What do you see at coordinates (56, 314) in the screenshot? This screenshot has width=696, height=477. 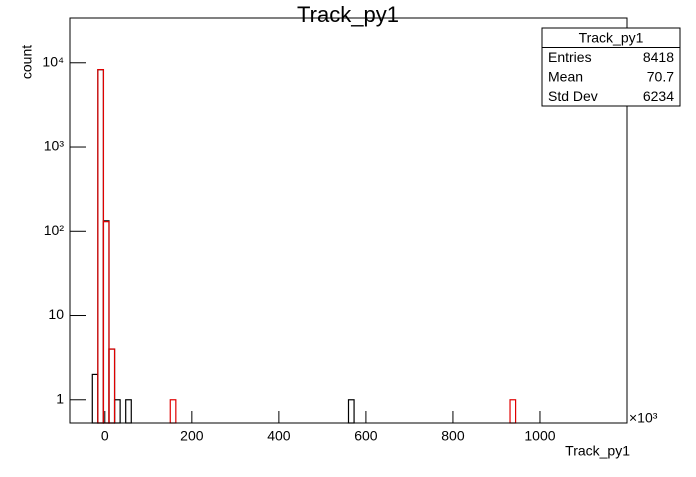 I see `y-tick-label: 10` at bounding box center [56, 314].